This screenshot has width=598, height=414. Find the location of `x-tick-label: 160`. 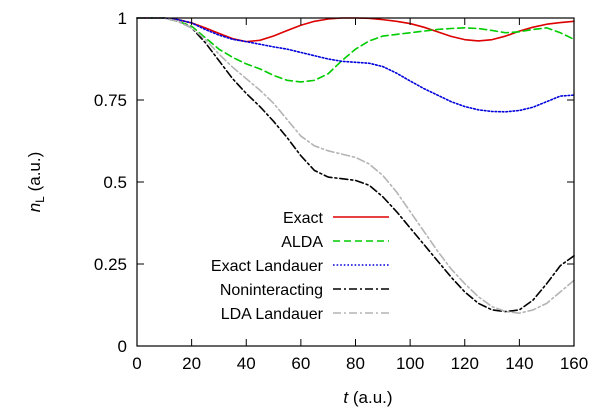

x-tick-label: 160 is located at coordinates (574, 363).